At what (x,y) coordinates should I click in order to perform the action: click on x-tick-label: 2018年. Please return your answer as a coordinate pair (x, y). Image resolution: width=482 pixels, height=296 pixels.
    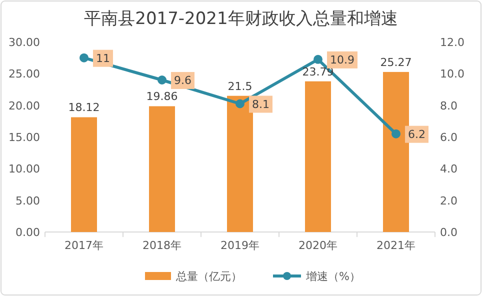
    Looking at the image, I should click on (162, 245).